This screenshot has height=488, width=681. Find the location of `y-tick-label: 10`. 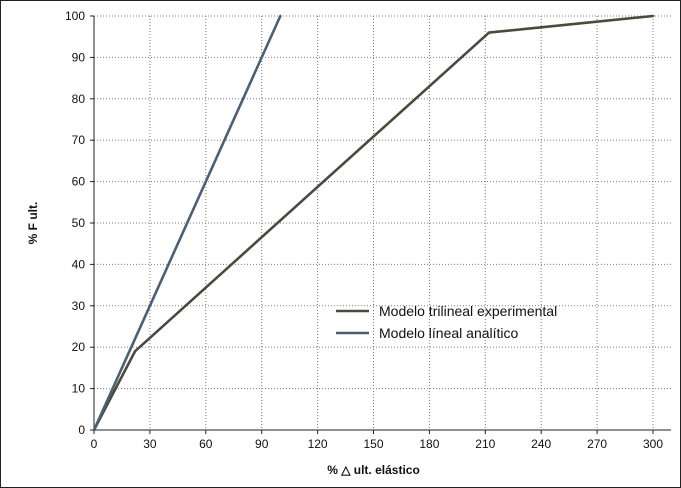

y-tick-label: 10 is located at coordinates (79, 389).